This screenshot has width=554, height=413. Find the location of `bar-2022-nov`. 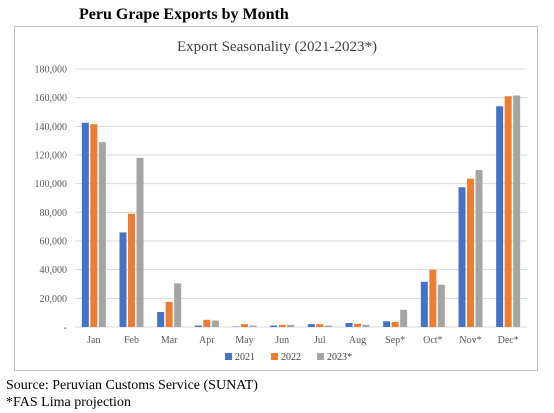

bar-2022-nov is located at coordinates (470, 252).